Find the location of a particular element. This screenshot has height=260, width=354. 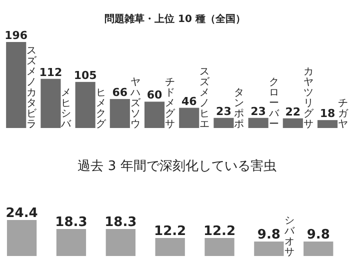

data-label: 60 is located at coordinates (154, 95).